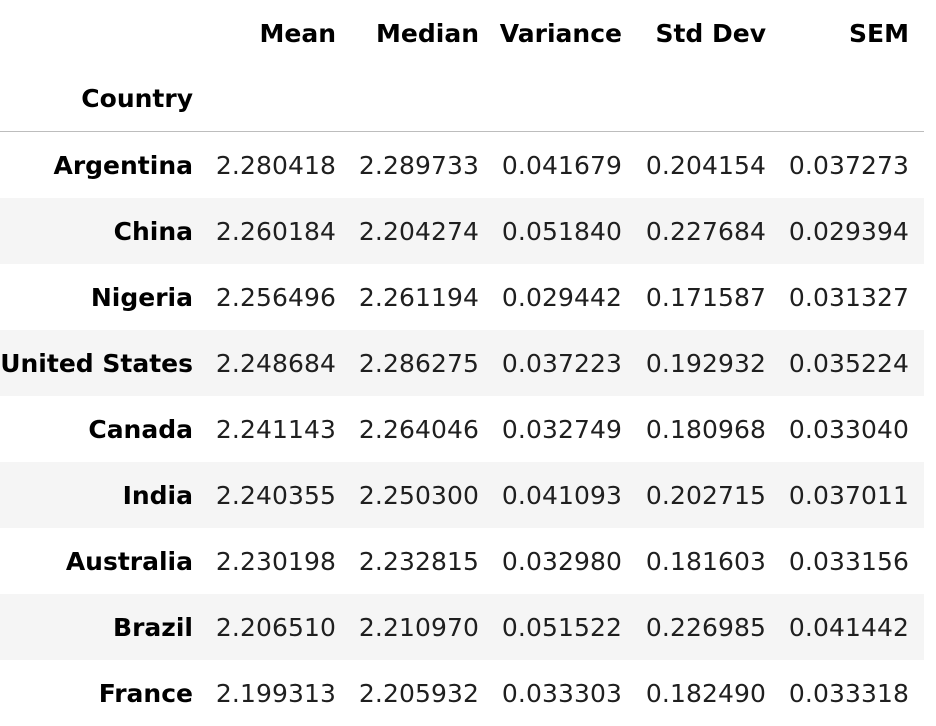 This screenshot has width=936, height=726. Describe the element at coordinates (297, 33) in the screenshot. I see `column-header-mean: Mean` at that location.